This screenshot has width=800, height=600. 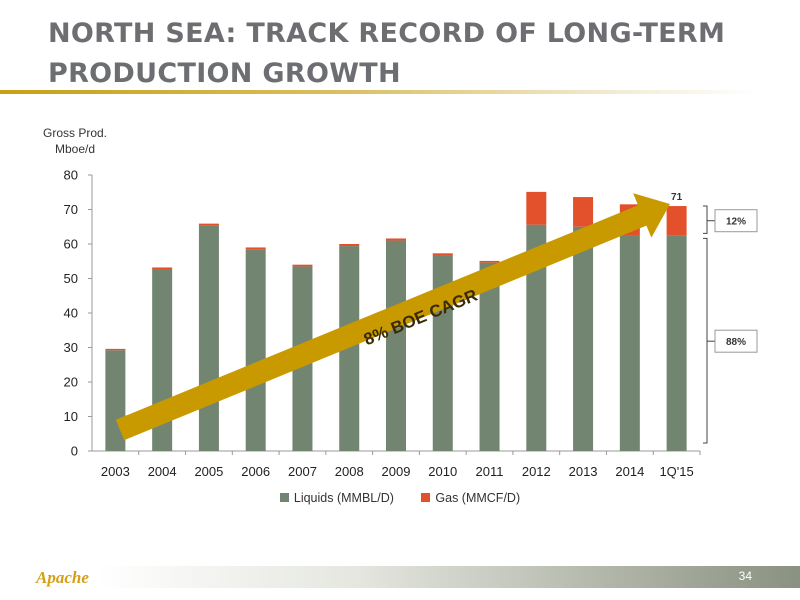 I want to click on page-number: 34, so click(x=745, y=576).